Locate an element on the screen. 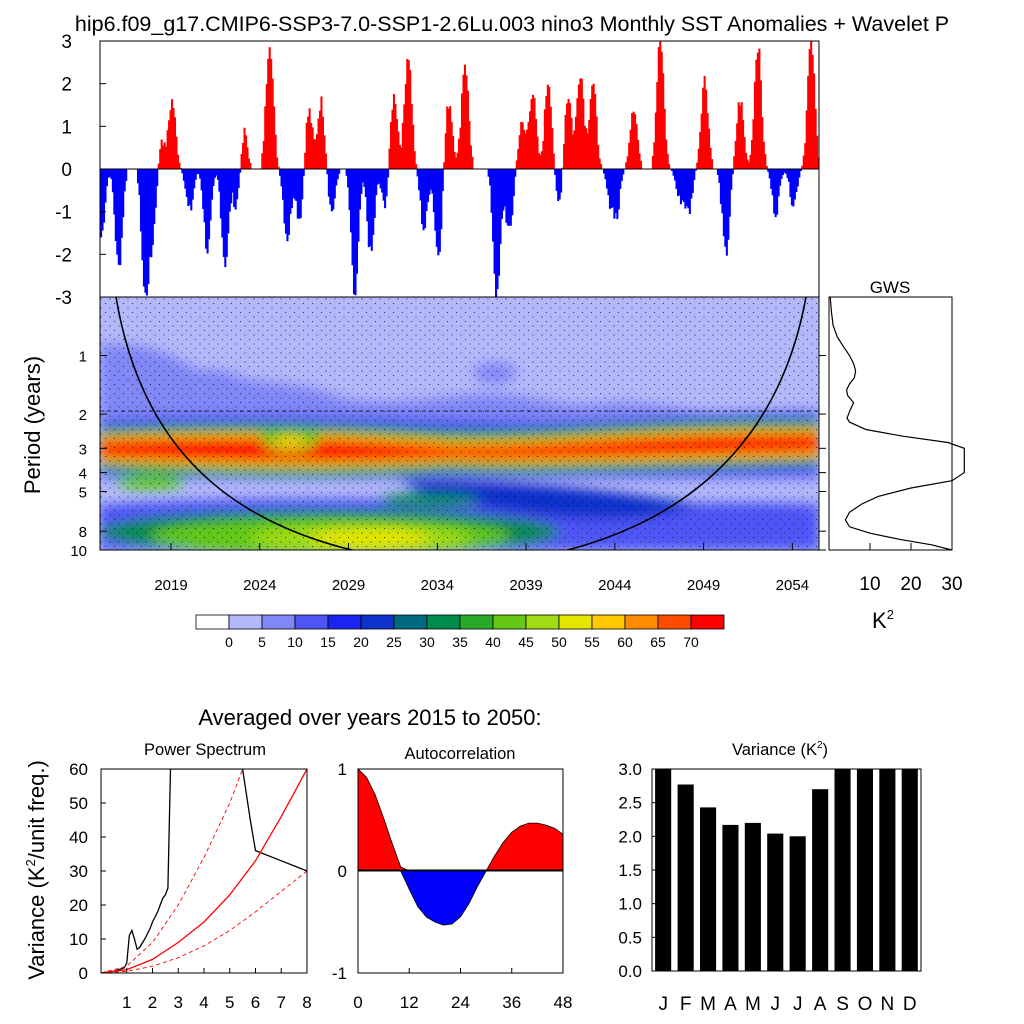 The height and width of the screenshot is (1024, 1024). power-spectrum-xtick-label: 7 is located at coordinates (281, 1002).